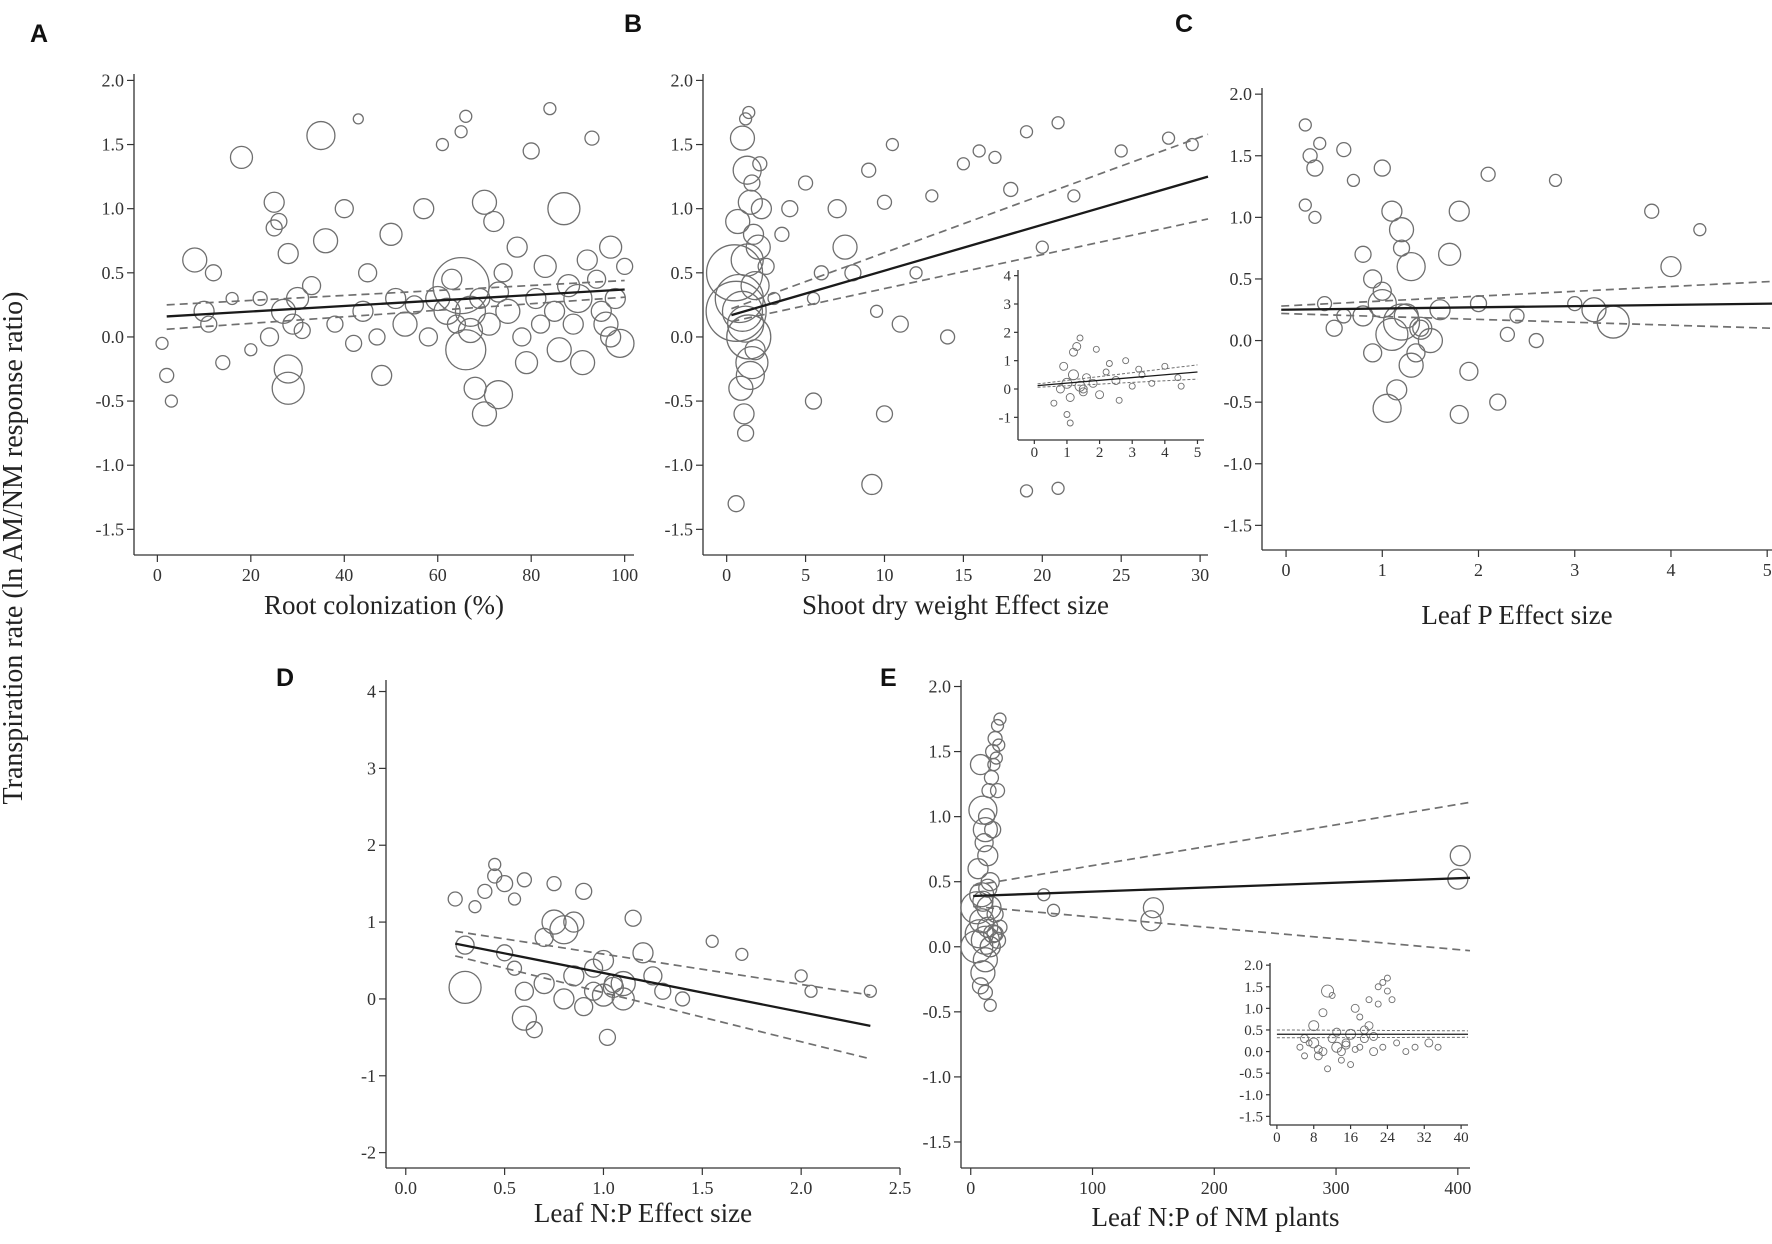 The image size is (1772, 1244). What do you see at coordinates (1382, 570) in the screenshot?
I see `x-tick-label: 1` at bounding box center [1382, 570].